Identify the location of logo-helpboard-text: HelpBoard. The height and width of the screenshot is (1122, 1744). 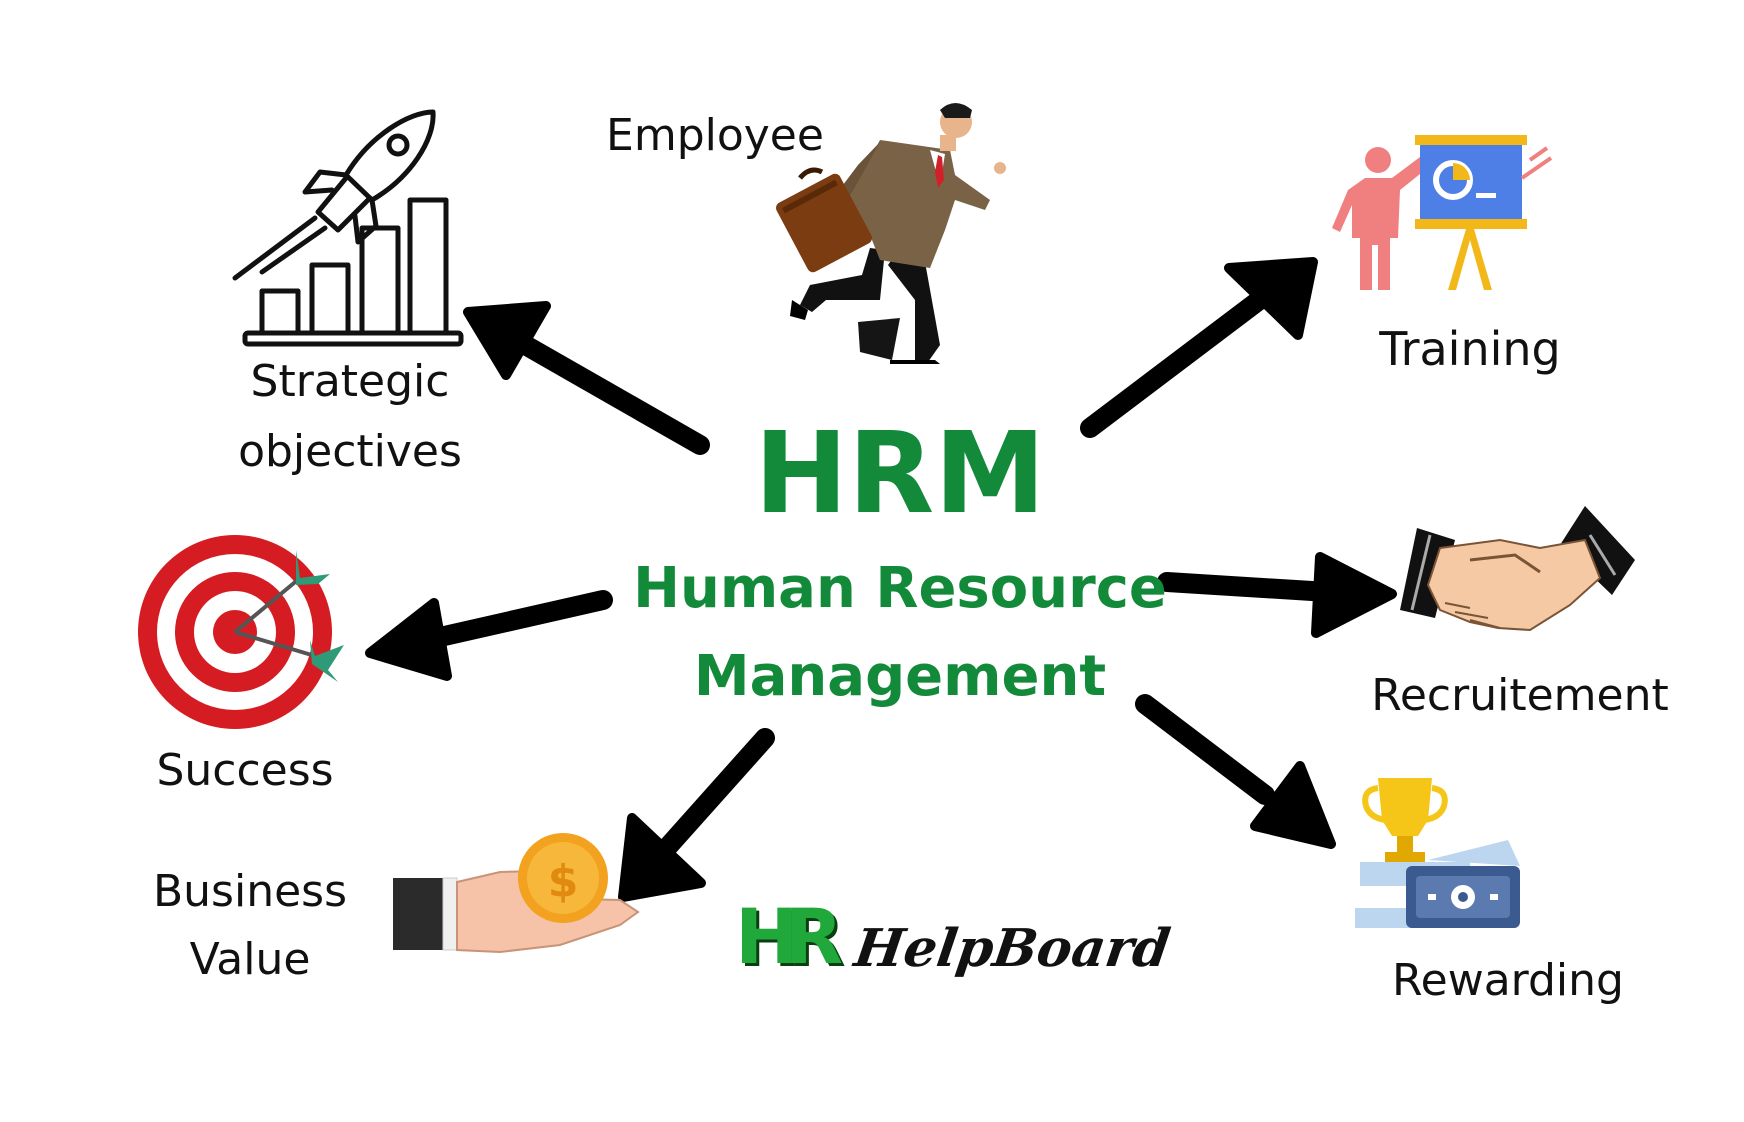
(1012, 948).